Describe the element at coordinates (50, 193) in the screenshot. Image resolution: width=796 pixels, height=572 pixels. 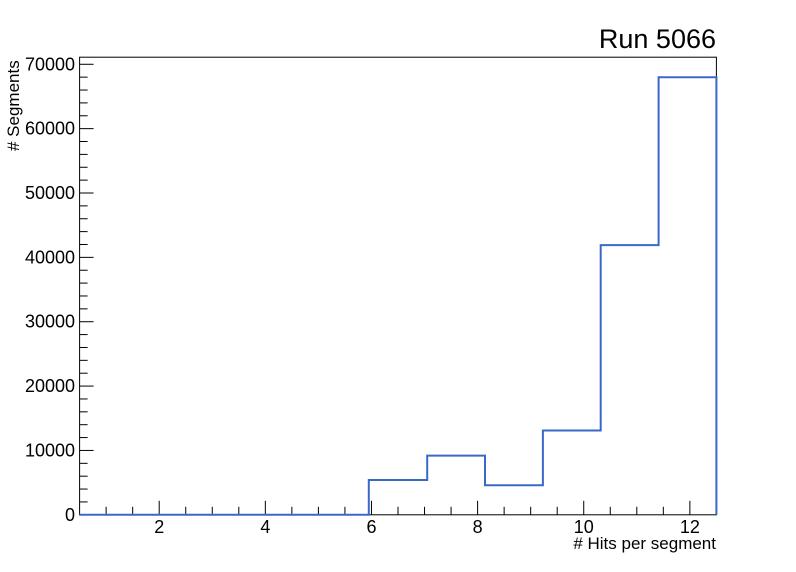
I see `y-tick-label: 50000` at that location.